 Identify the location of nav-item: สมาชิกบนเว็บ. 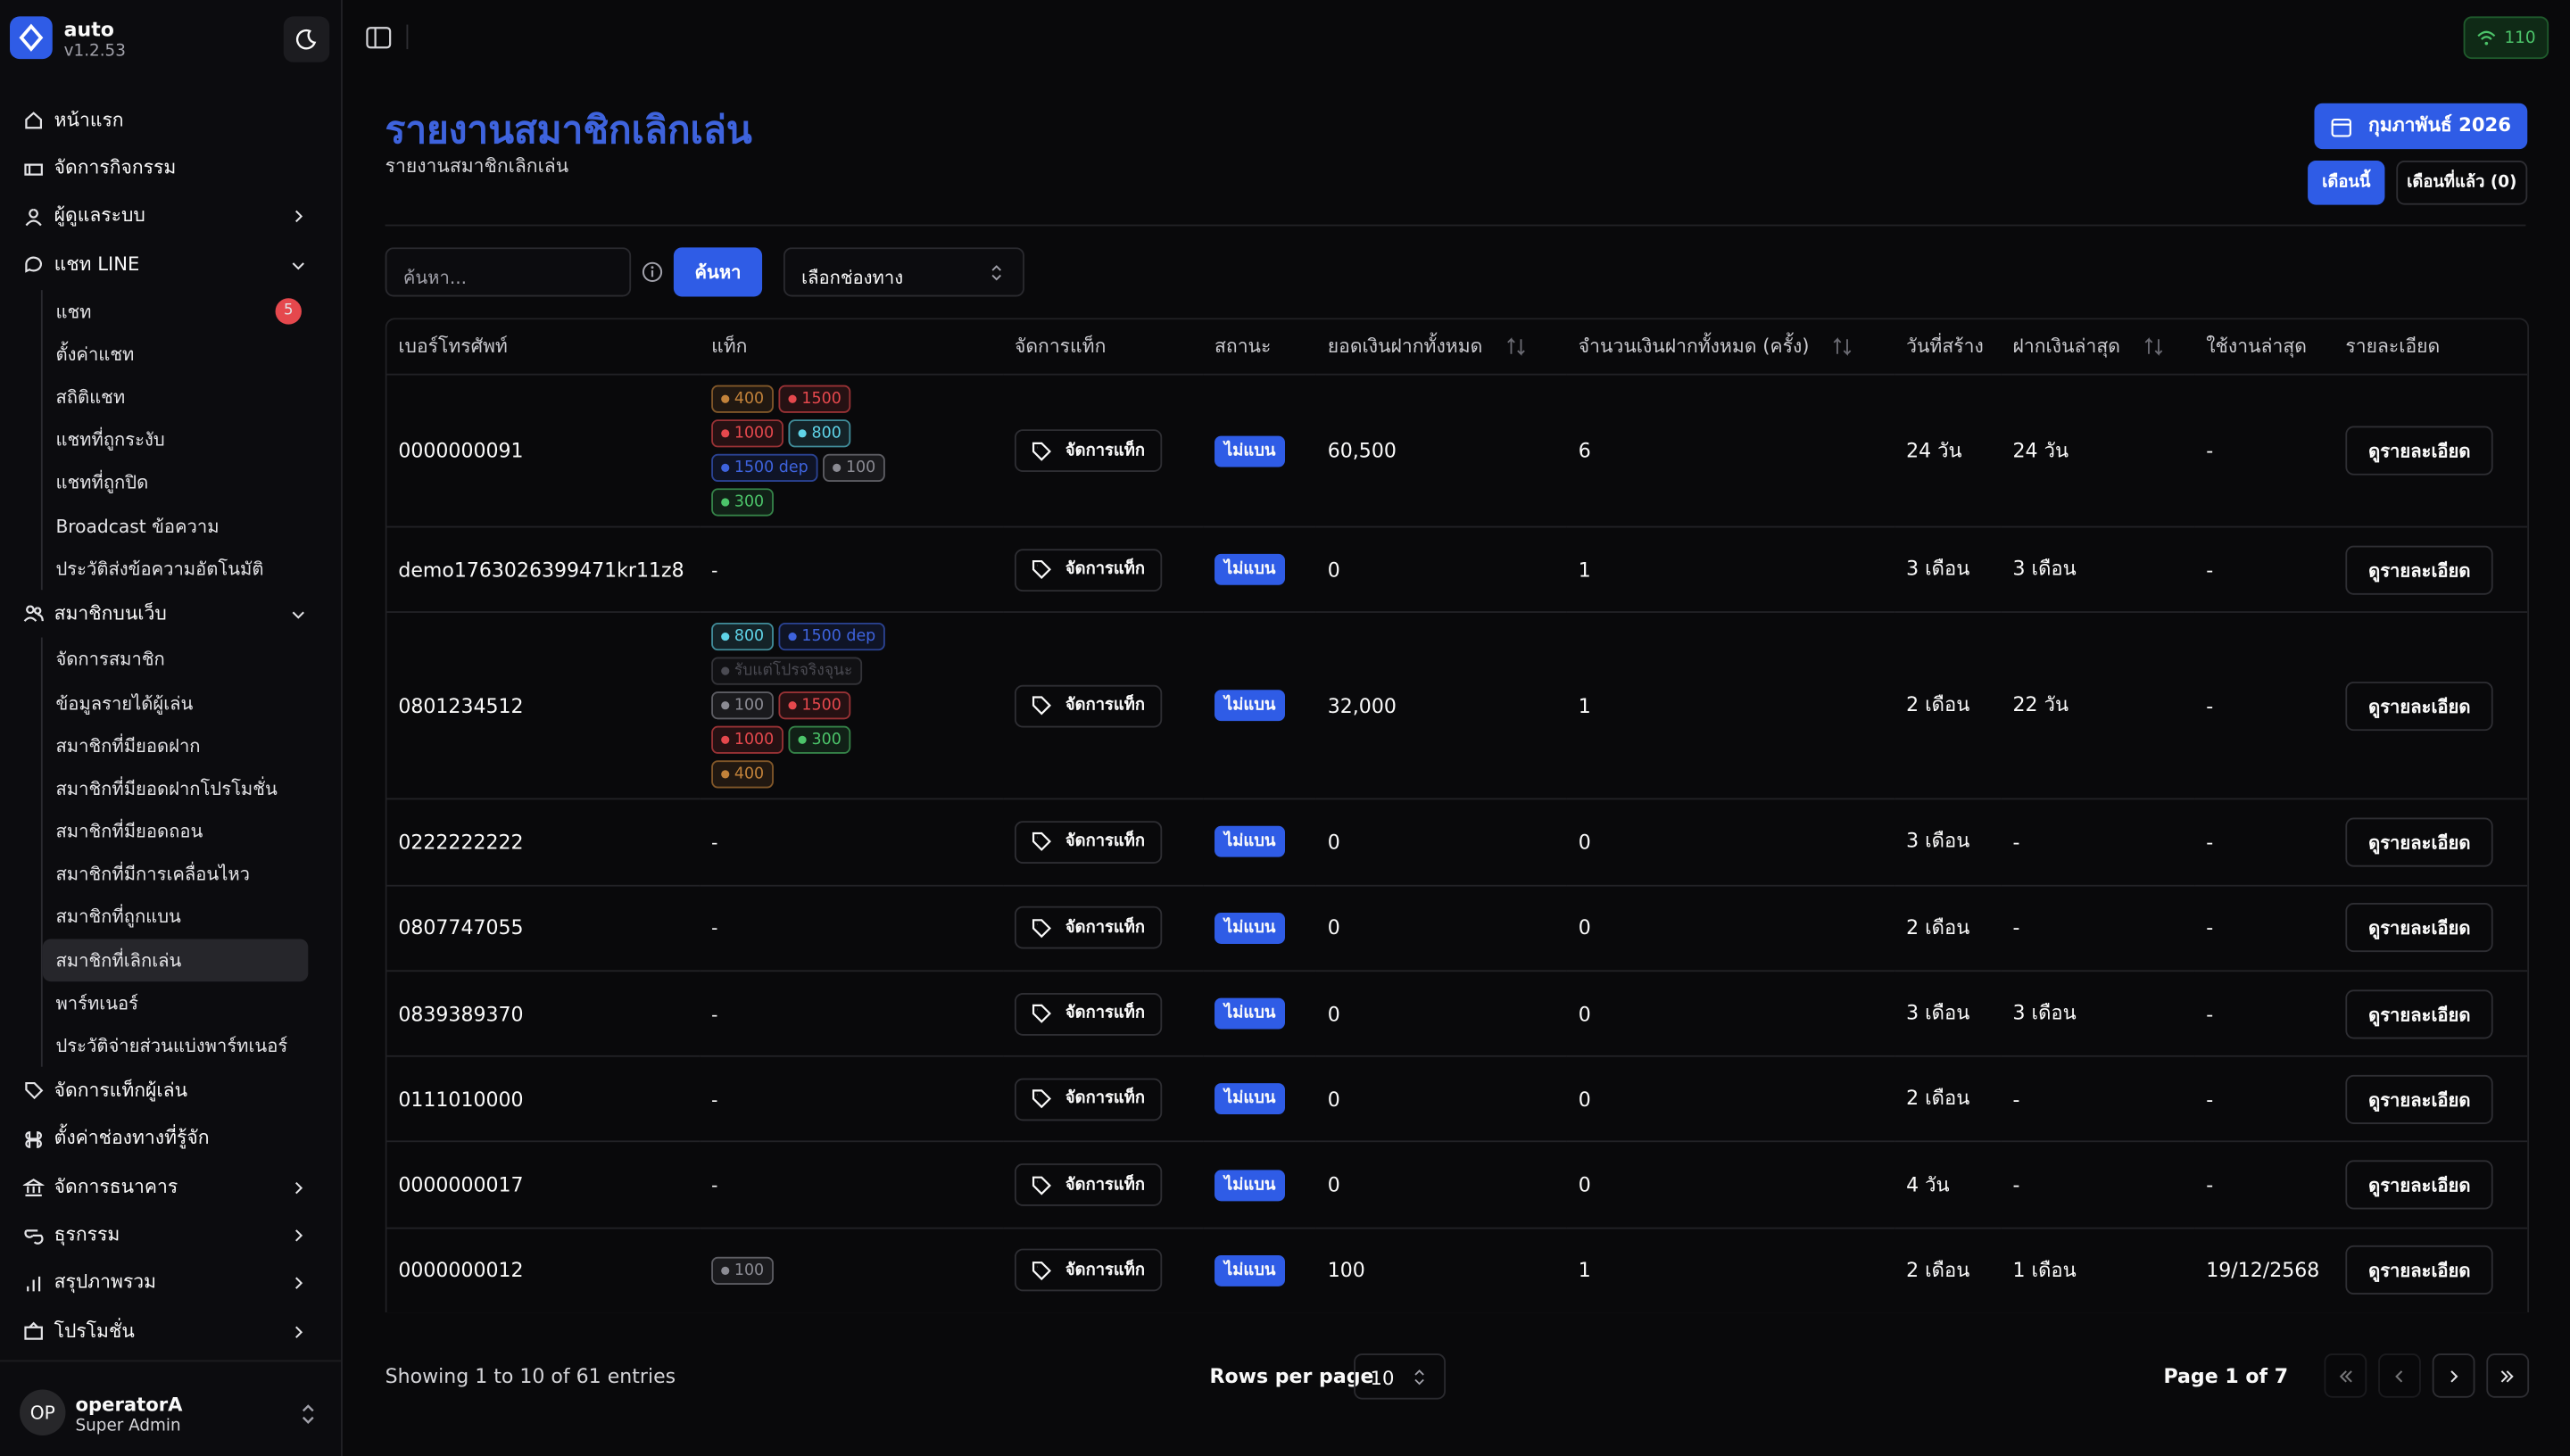
(170, 614).